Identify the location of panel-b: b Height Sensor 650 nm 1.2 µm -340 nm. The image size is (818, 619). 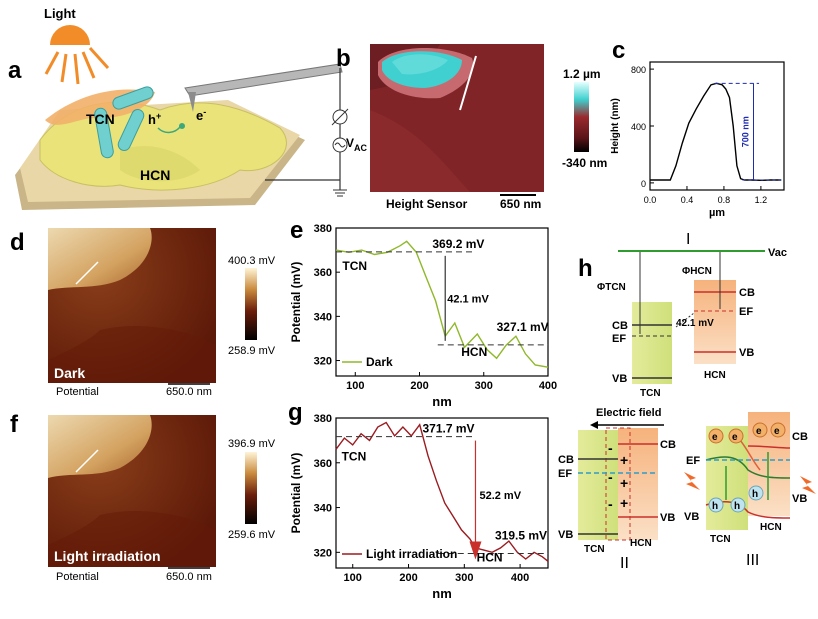
(471, 127).